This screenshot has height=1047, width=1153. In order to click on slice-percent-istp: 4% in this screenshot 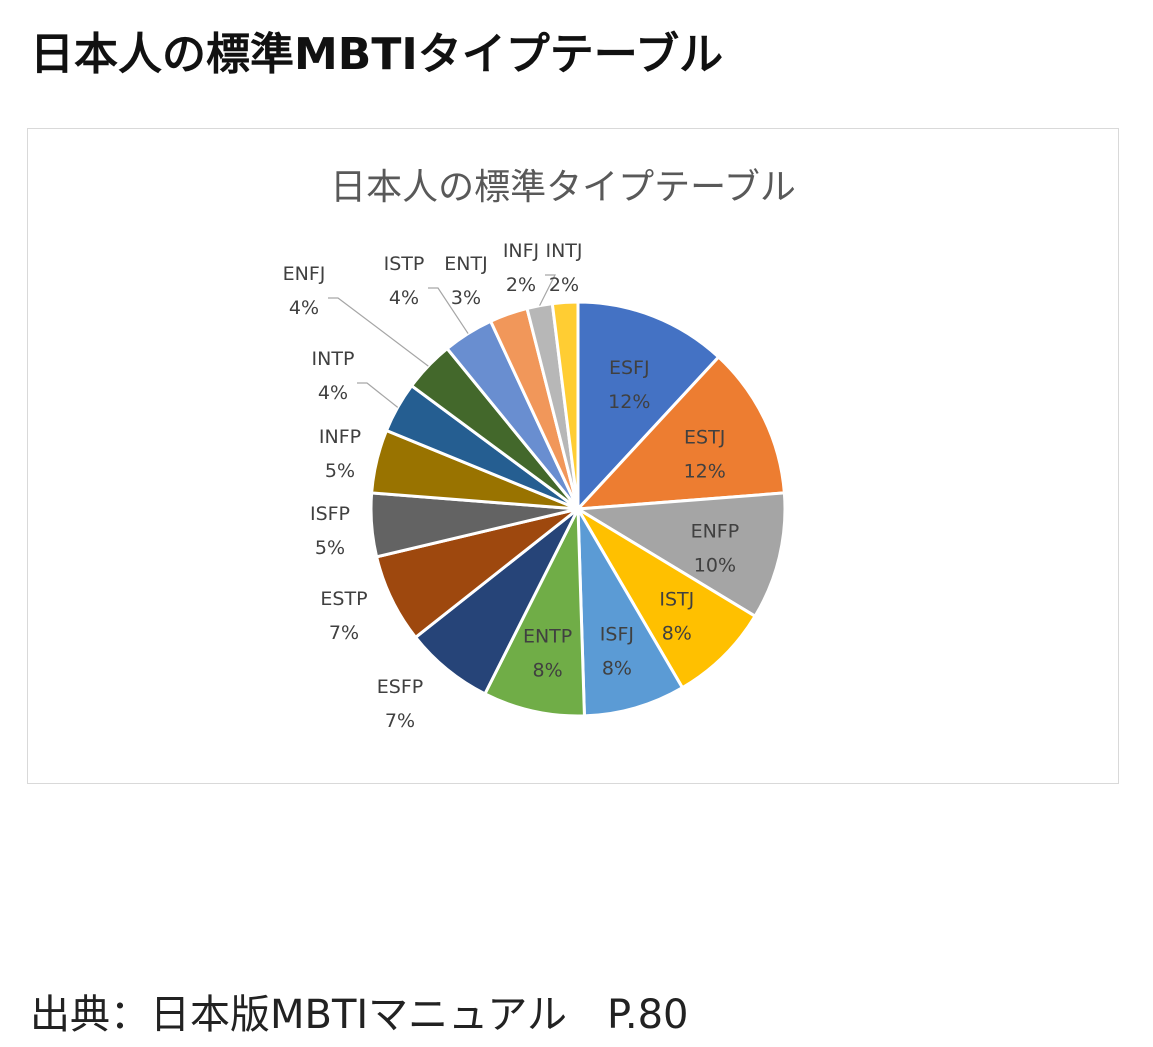, I will do `click(404, 298)`.